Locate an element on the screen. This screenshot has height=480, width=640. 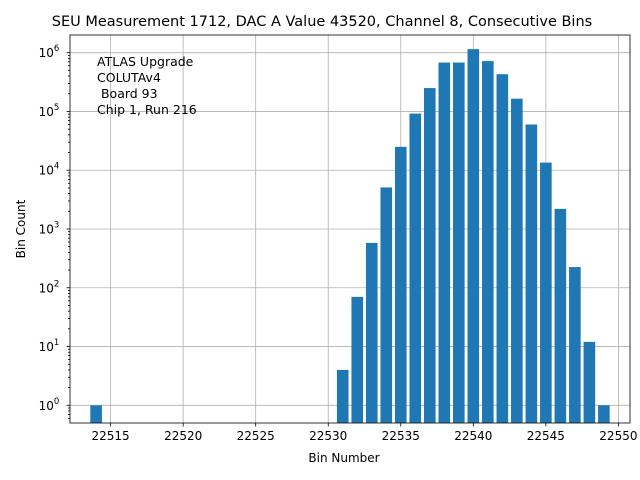
annotation-line: ATLAS Upgrade is located at coordinates (145, 61).